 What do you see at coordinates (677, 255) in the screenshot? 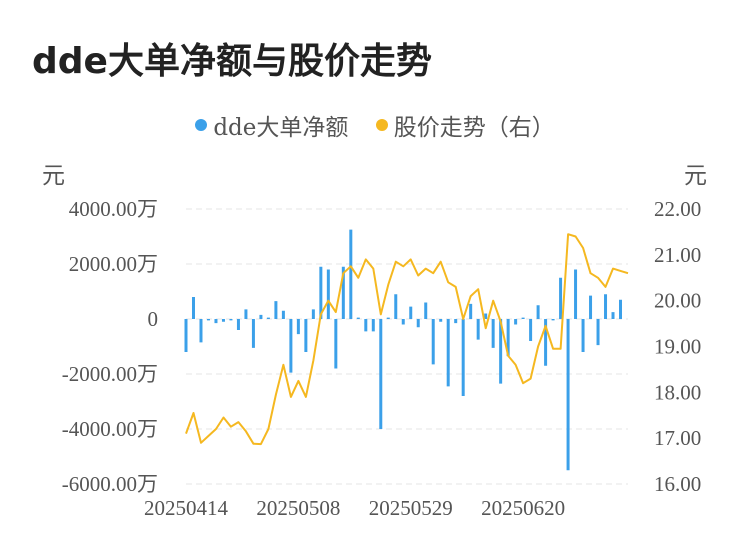
I see `y-tick-label-right: 21.00` at bounding box center [677, 255].